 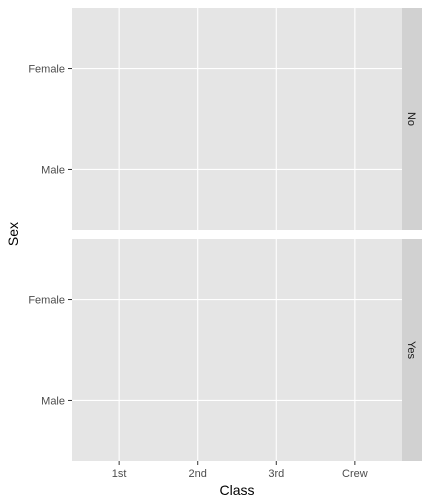 What do you see at coordinates (13, 234) in the screenshot?
I see `y-axis-title: Sex` at bounding box center [13, 234].